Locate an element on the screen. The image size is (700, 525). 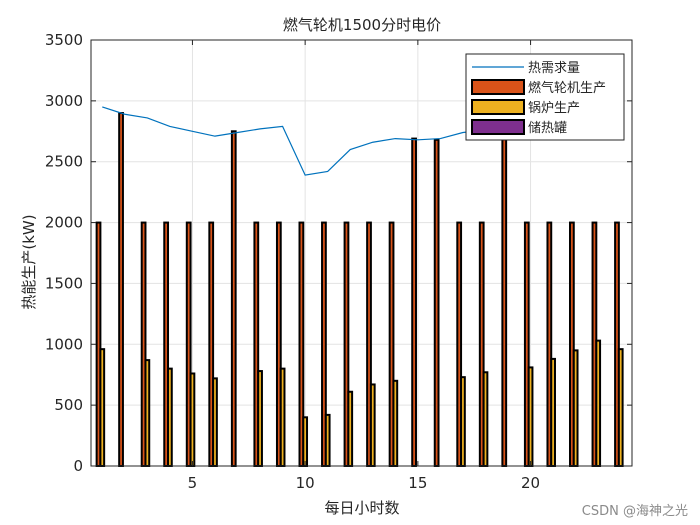
x-tick-label: 10 is located at coordinates (305, 483).